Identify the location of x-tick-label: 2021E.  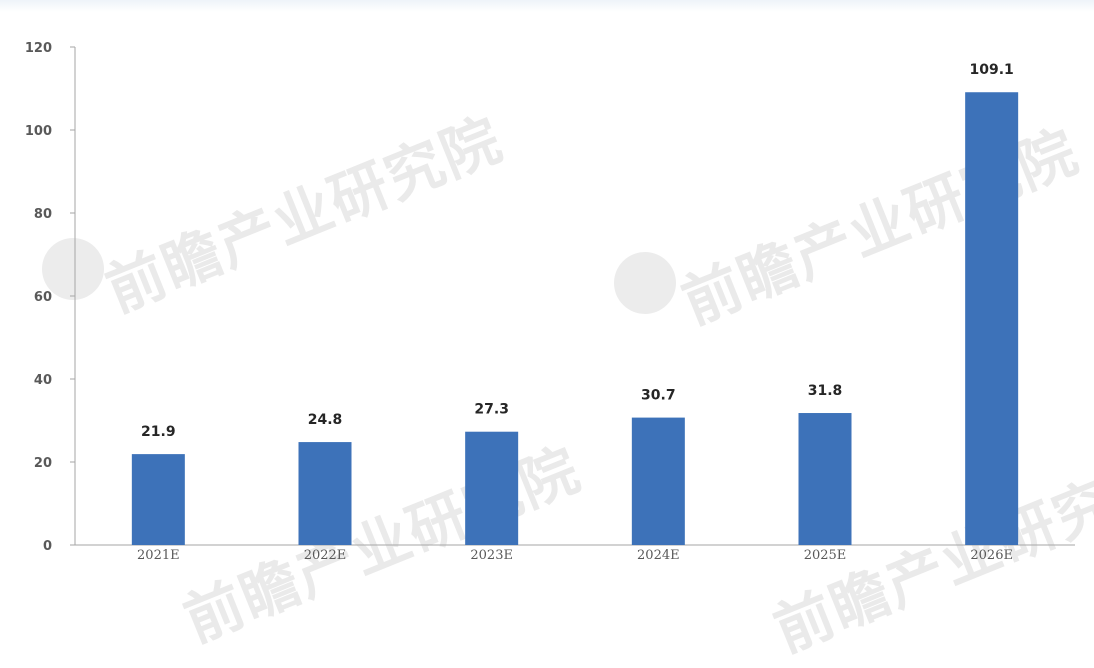
(158, 555).